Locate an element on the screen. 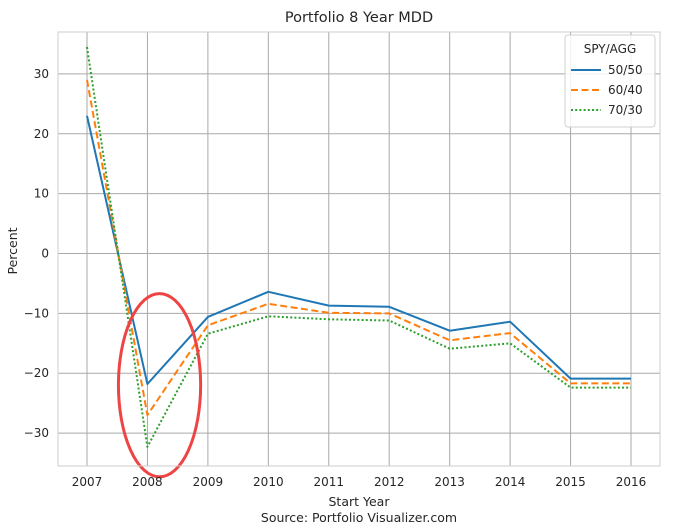  y-tick-label: −10 is located at coordinates (36, 313).